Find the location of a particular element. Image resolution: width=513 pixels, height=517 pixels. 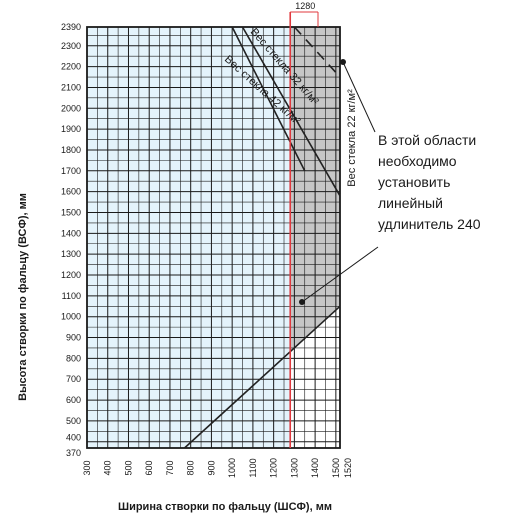

x-tick-label: 1400 is located at coordinates (315, 468).